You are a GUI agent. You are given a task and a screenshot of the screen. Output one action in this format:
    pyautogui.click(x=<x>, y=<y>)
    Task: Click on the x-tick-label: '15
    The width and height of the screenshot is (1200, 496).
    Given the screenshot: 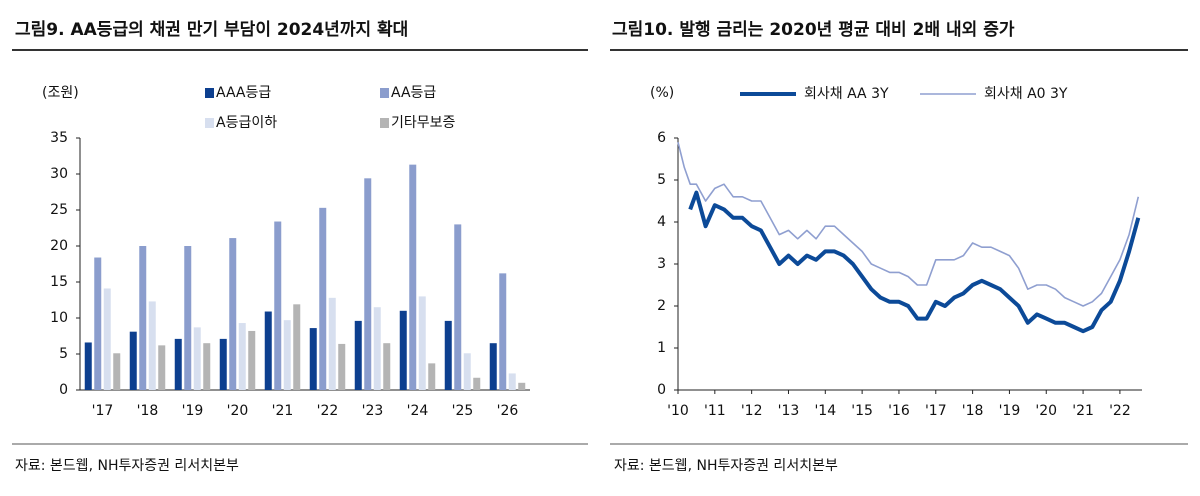 What is the action you would take?
    pyautogui.click(x=862, y=411)
    